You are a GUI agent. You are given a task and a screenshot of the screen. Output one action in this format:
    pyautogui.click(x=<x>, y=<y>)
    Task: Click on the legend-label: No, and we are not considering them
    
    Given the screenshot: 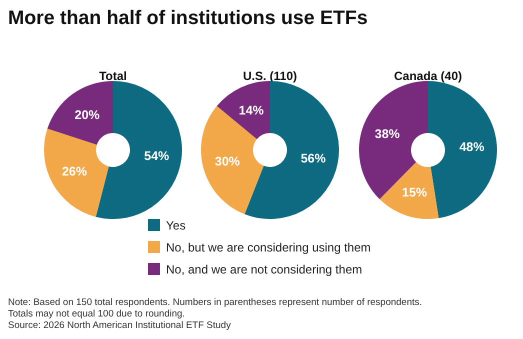 What is the action you would take?
    pyautogui.click(x=264, y=269)
    